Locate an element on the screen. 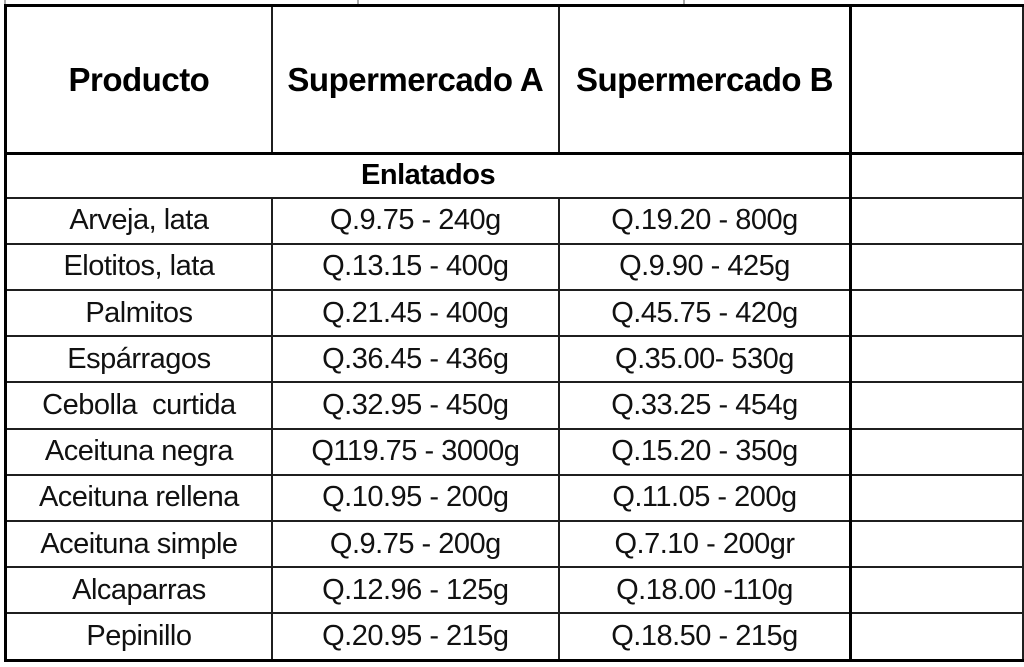 The width and height of the screenshot is (1024, 667). product-cell: Espárragos is located at coordinates (138, 359).